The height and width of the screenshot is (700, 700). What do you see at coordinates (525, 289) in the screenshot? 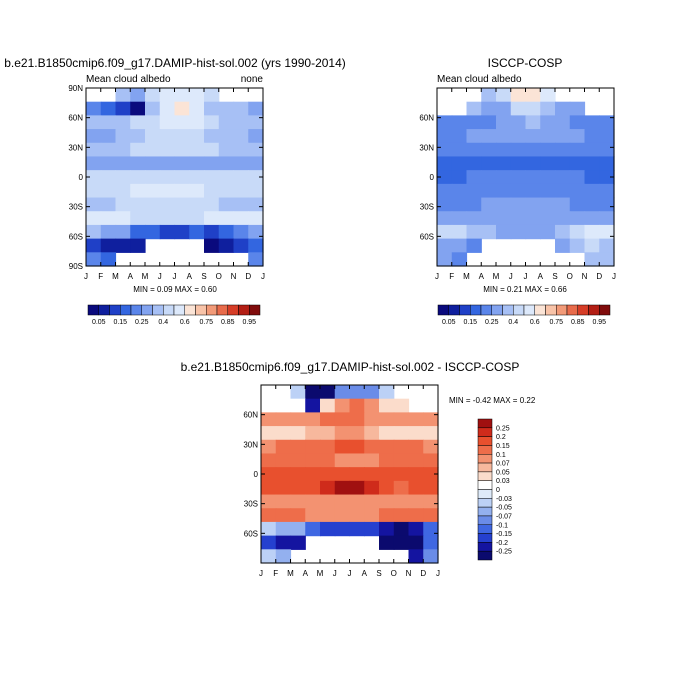
I see `panel-obs-minmax: MIN = 0.21 MAX = 0.66` at bounding box center [525, 289].